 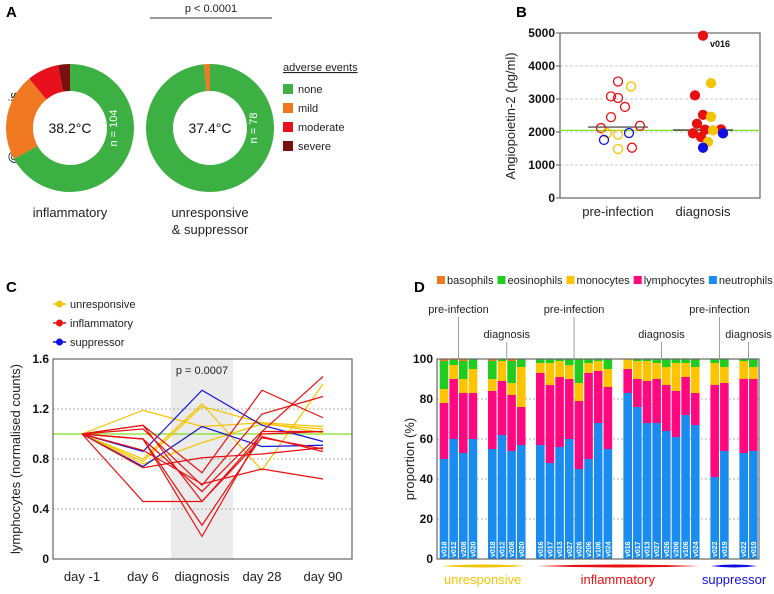 What do you see at coordinates (202, 484) in the screenshot?
I see `series-line-inflammatory` at bounding box center [202, 484].